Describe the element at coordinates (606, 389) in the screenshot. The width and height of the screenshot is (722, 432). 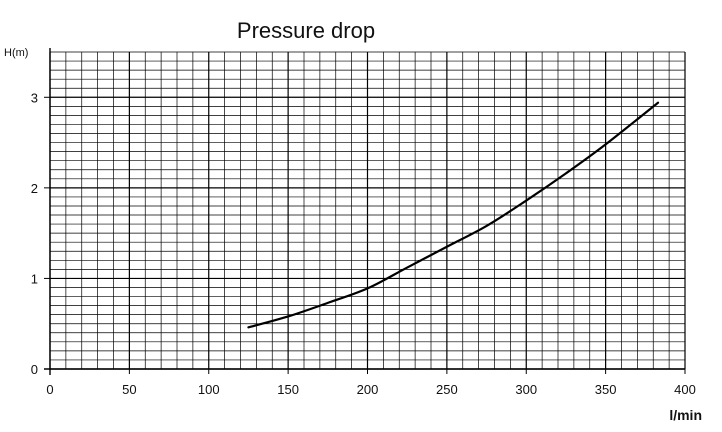
I see `x-tick-label: 350` at that location.